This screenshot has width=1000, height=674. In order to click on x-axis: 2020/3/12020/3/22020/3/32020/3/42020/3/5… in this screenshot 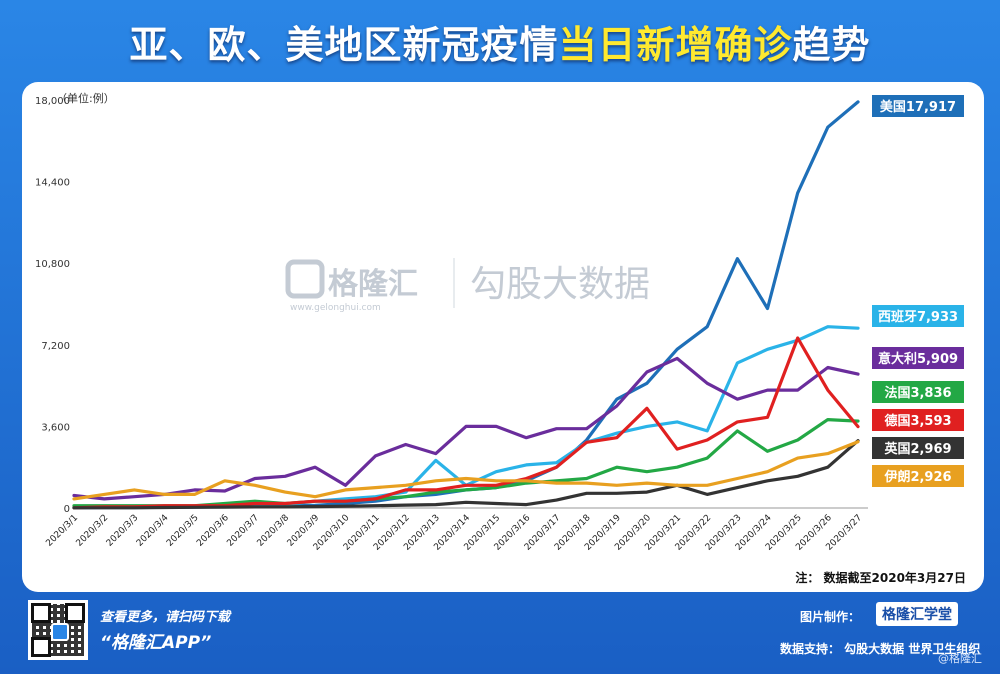, I will do `click(454, 533)`.